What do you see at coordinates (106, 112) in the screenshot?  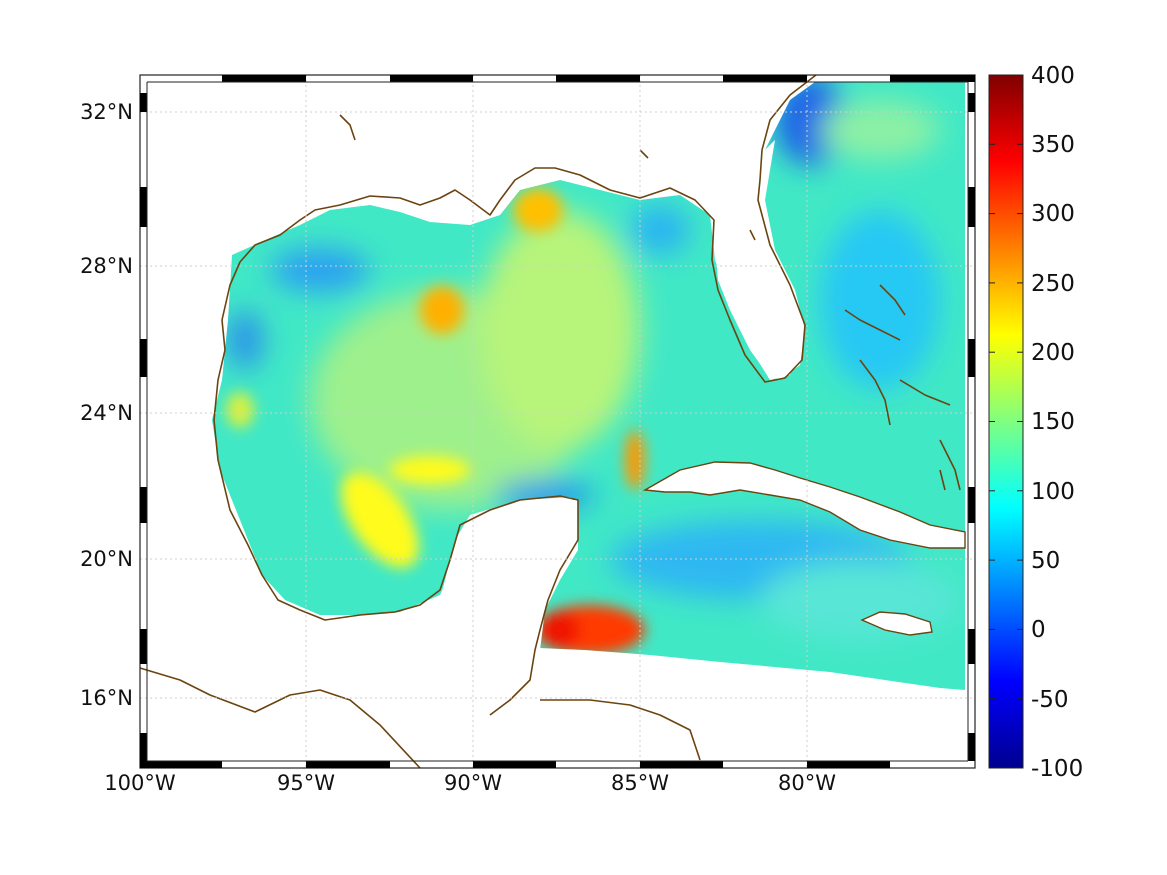 I see `lat-tick-label: 32°N` at bounding box center [106, 112].